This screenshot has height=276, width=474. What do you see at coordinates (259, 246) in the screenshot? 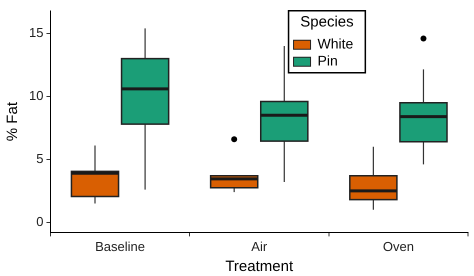
I see `x-tick-label: Air` at bounding box center [259, 246].